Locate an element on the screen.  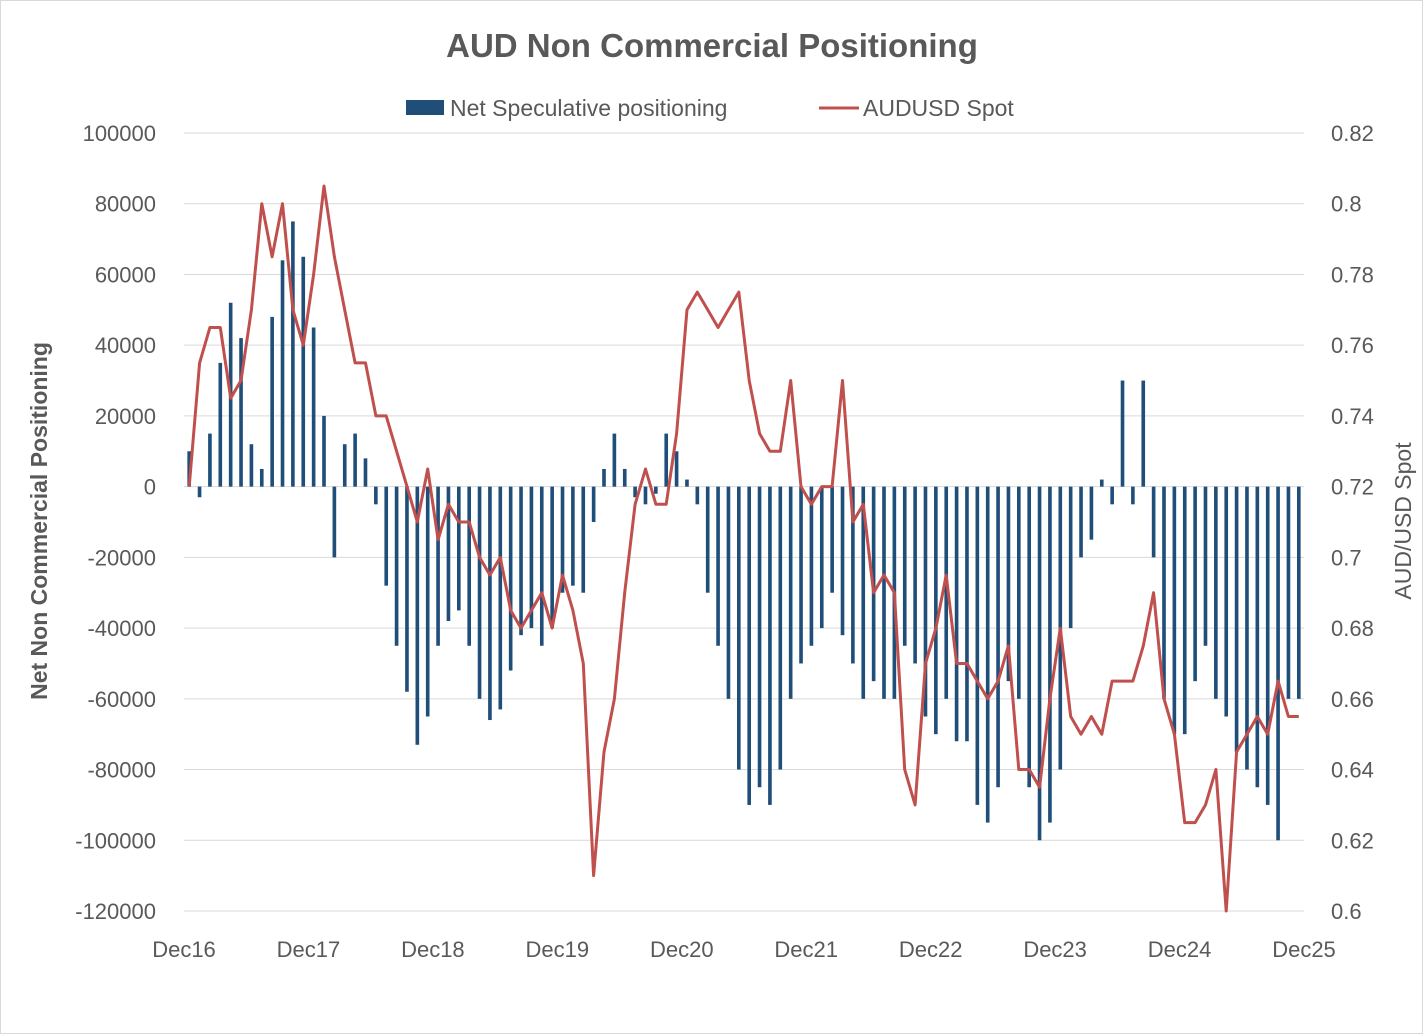
x-tick-label: Dec23 is located at coordinates (1055, 949).